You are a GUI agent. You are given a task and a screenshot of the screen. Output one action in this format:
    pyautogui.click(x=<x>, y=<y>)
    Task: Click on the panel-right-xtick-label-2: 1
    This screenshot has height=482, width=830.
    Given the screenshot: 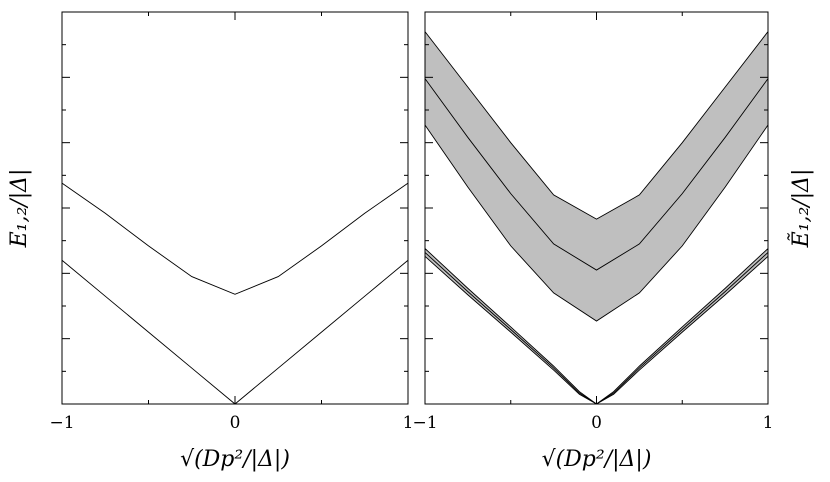 What is the action you would take?
    pyautogui.click(x=768, y=423)
    